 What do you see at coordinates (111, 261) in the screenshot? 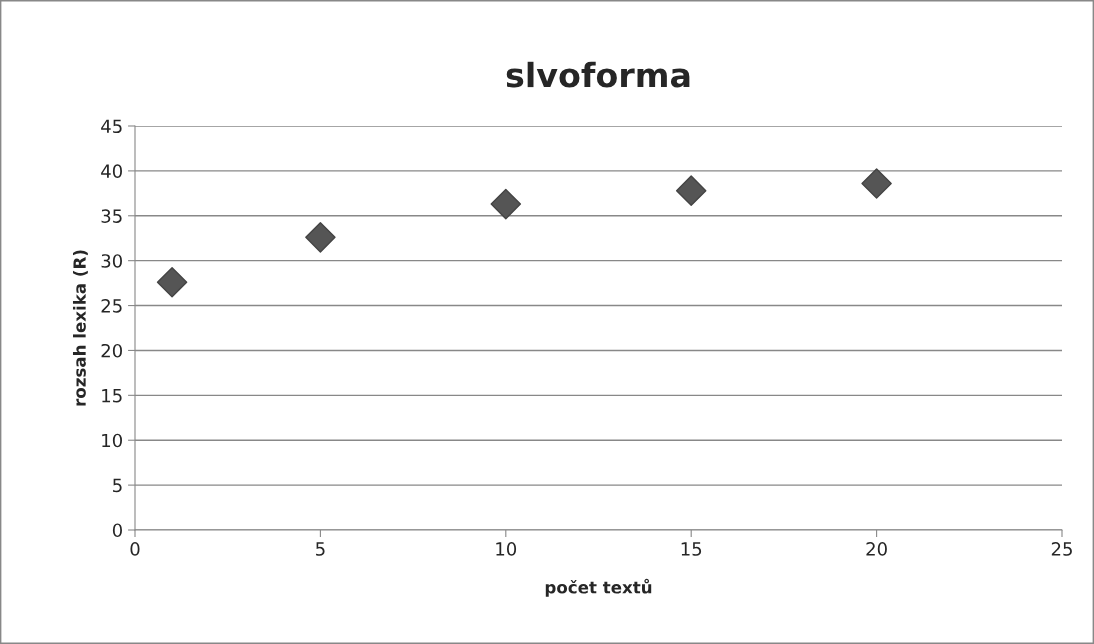
I see `y-tick-label: 30` at bounding box center [111, 261].